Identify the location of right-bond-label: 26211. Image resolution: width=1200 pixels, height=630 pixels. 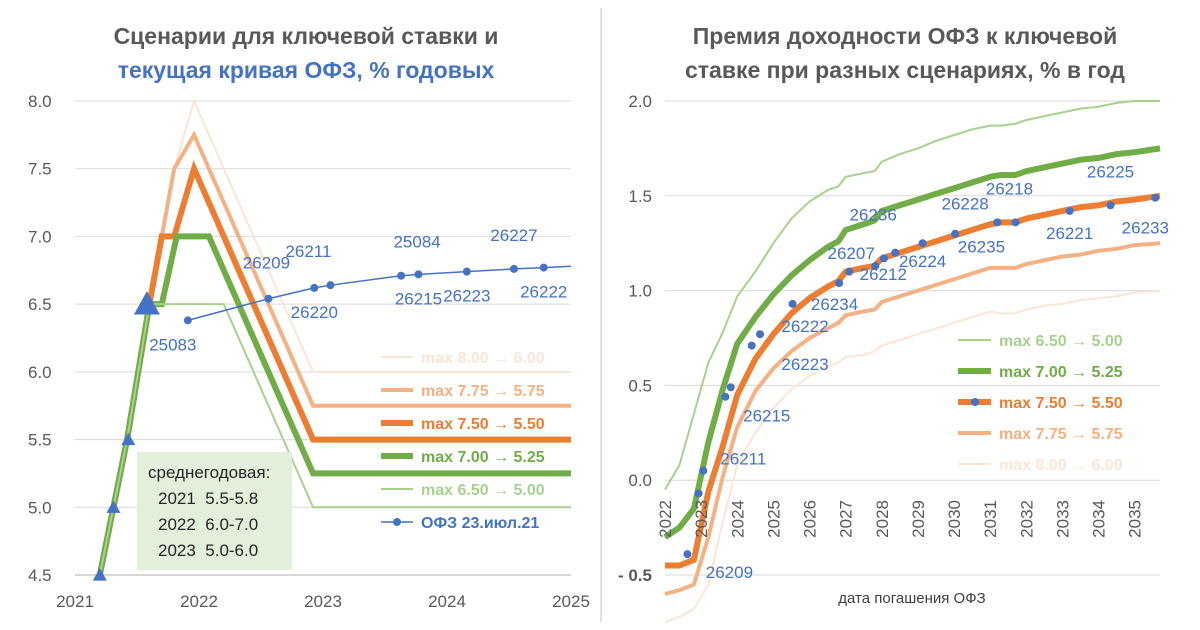
(743, 459).